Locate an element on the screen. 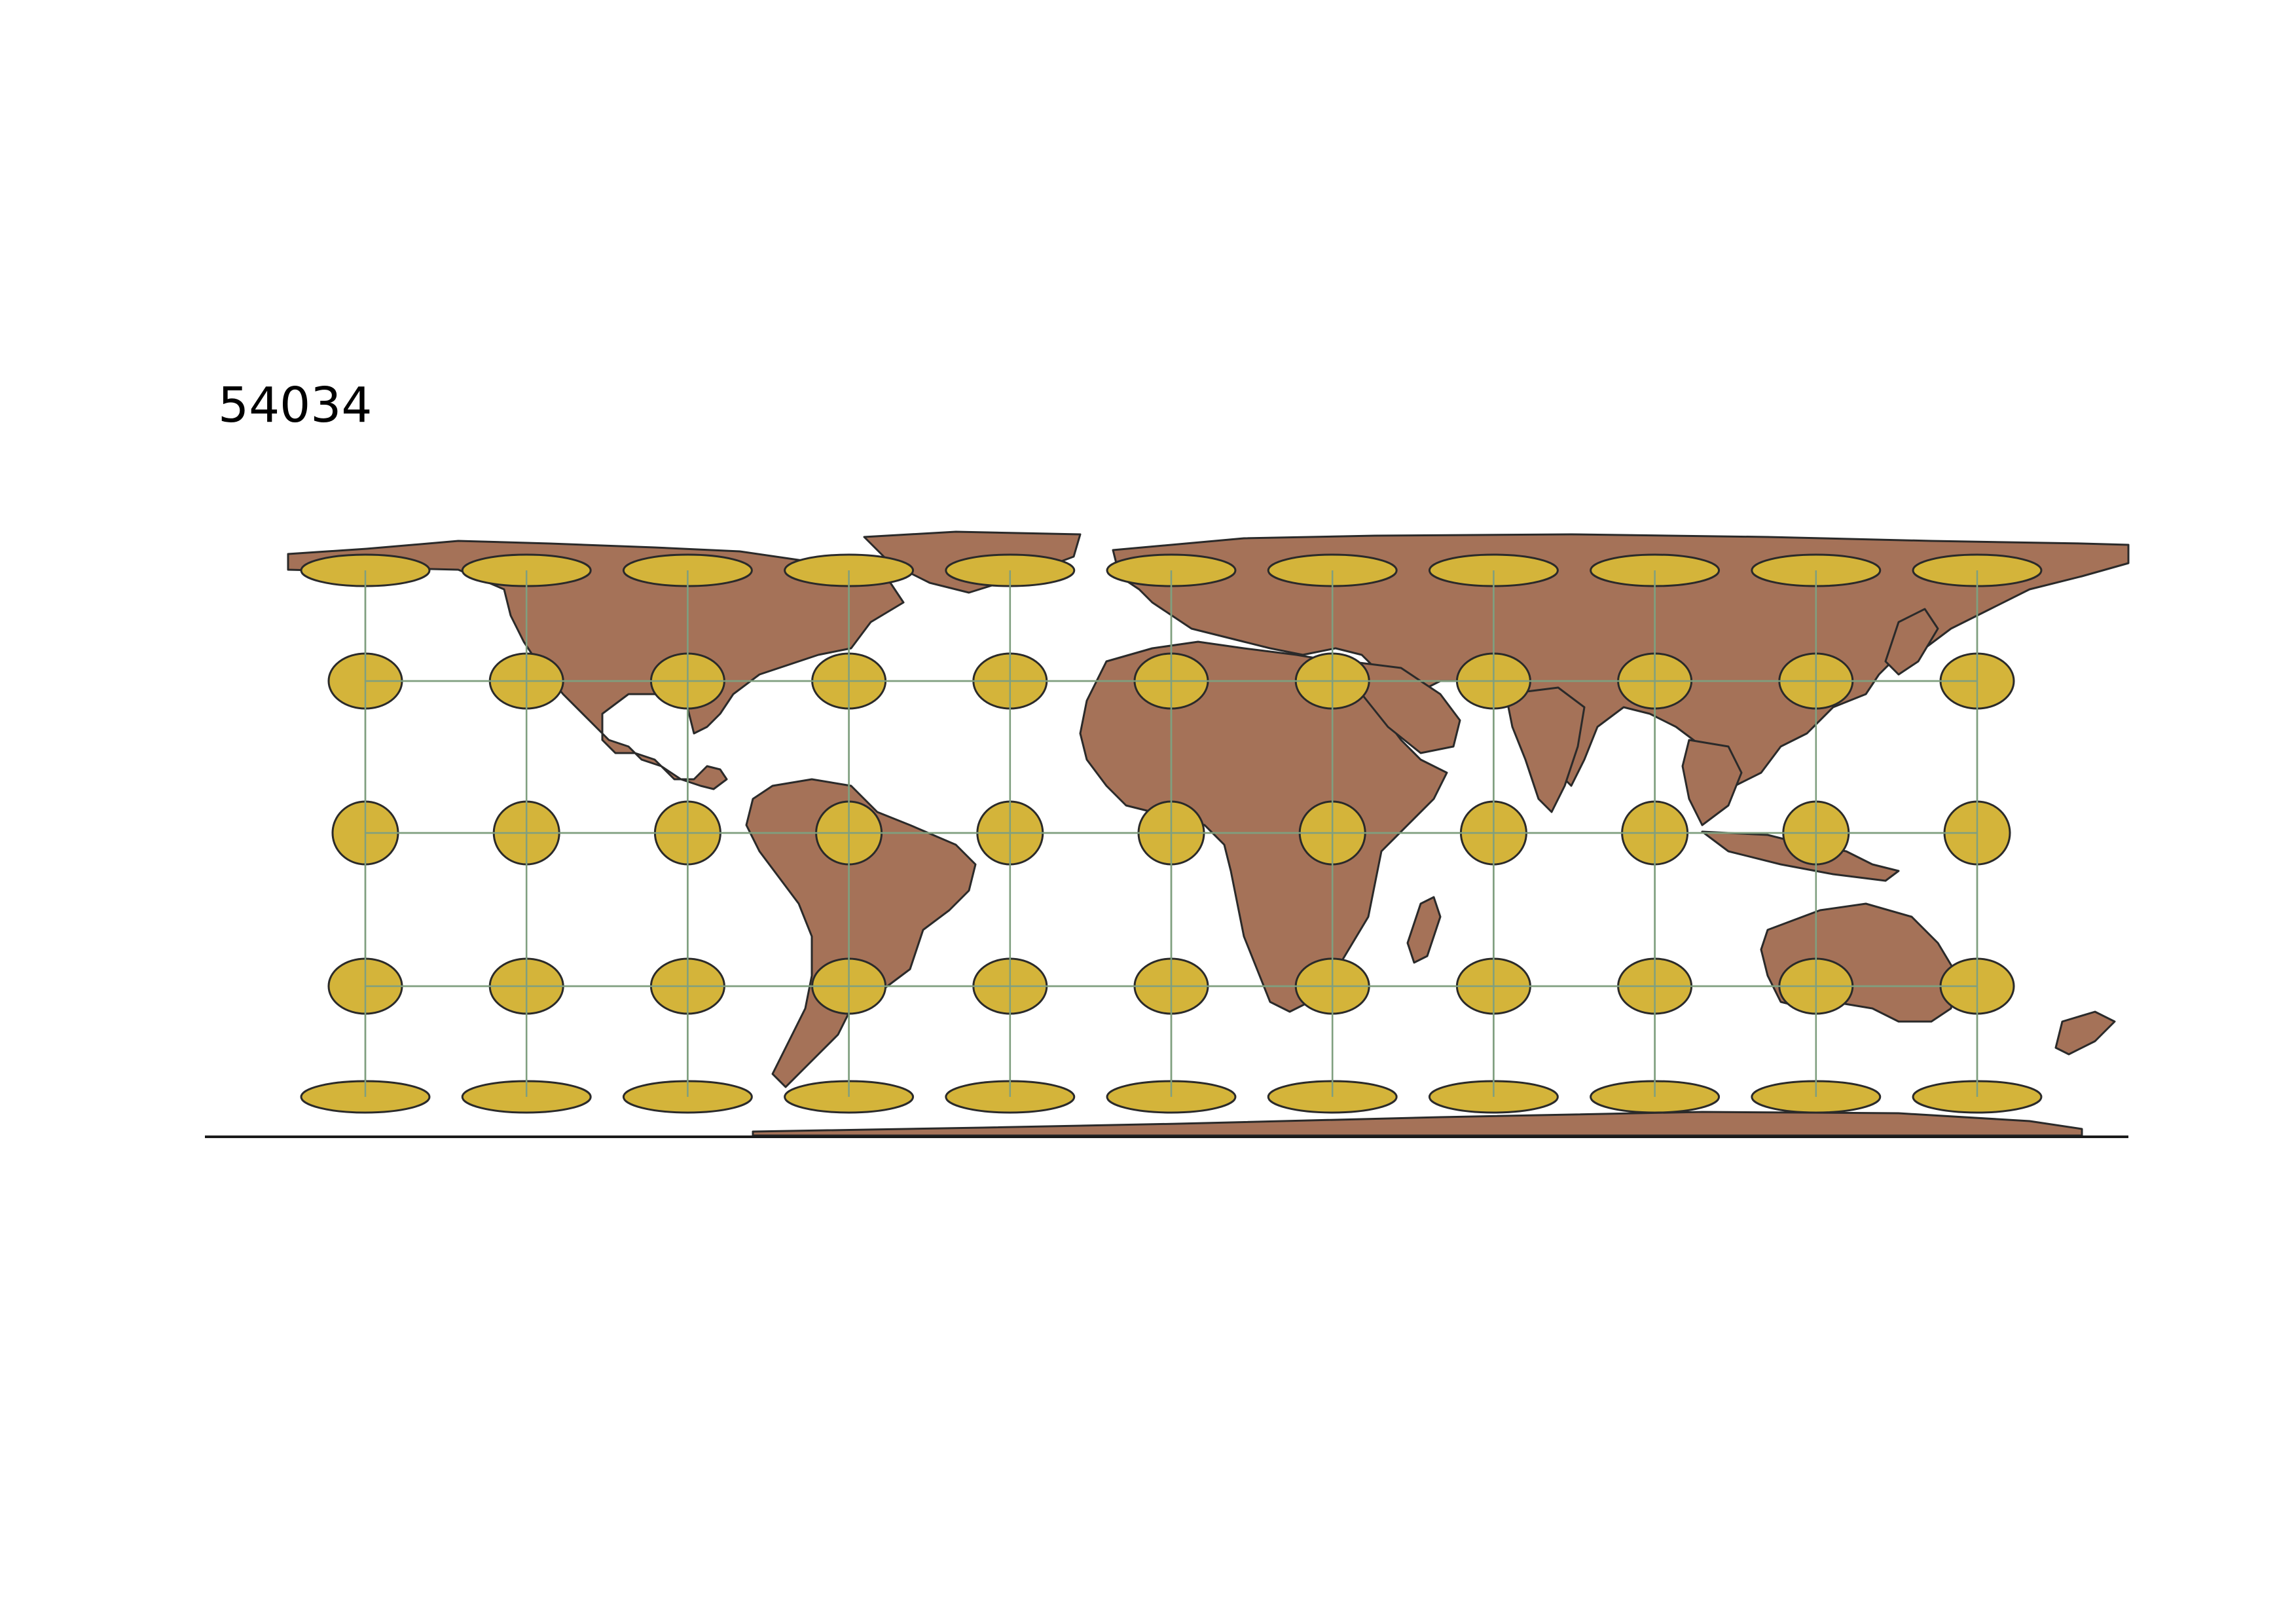 The width and height of the screenshot is (2296, 1624). landmass-europe-asia is located at coordinates (1621, 660).